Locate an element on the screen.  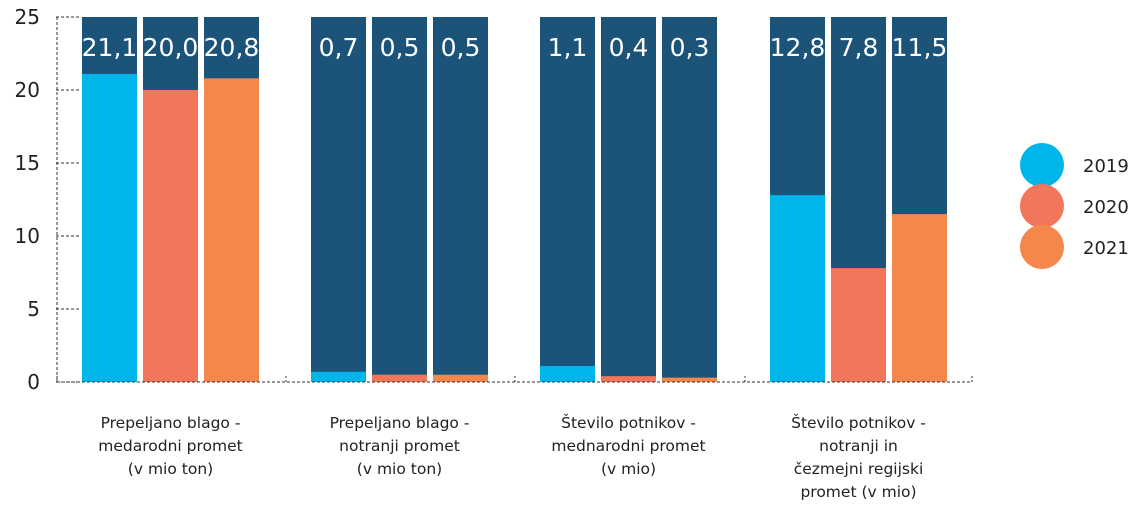
category-label-line: čezmejni regijski is located at coordinates (859, 469).